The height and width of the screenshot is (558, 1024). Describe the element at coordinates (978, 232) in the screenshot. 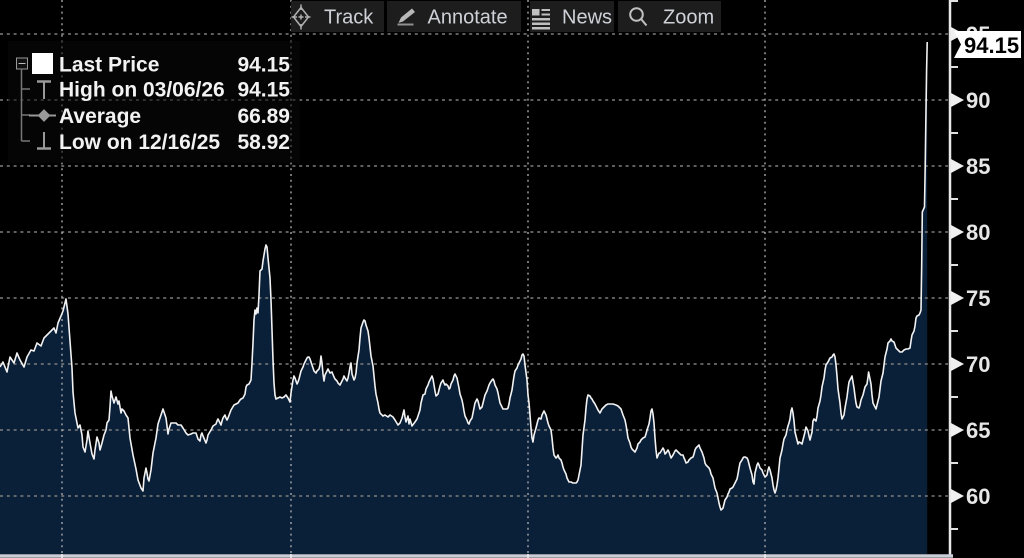

I see `svg-text: 80` at that location.